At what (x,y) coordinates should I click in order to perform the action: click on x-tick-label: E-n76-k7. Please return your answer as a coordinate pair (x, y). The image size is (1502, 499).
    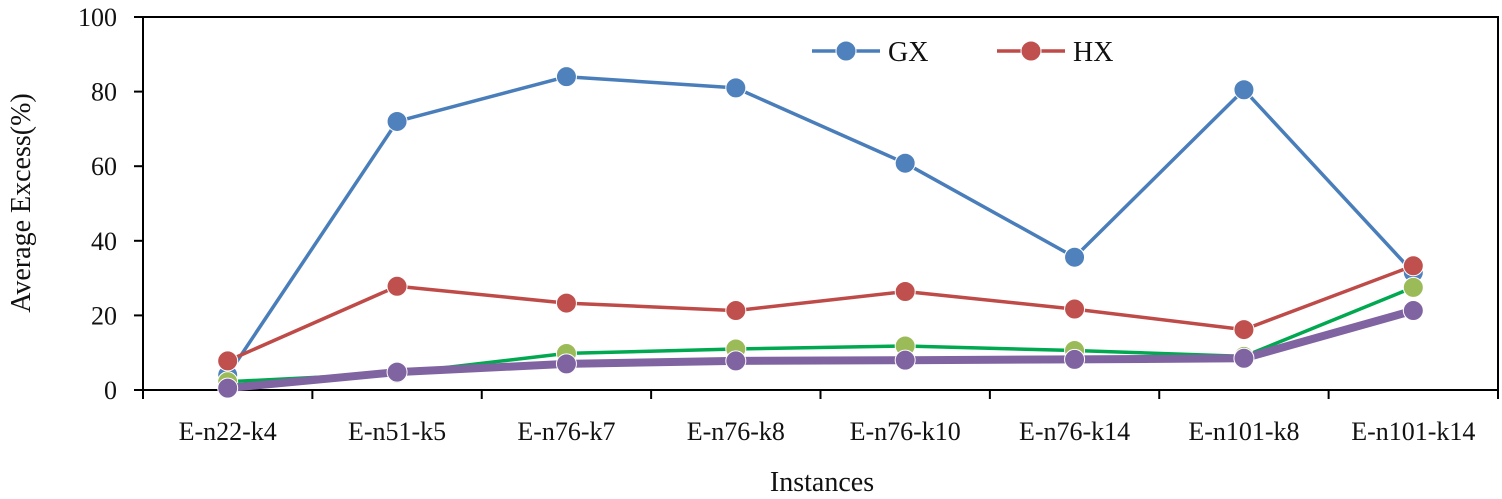
    Looking at the image, I should click on (566, 431).